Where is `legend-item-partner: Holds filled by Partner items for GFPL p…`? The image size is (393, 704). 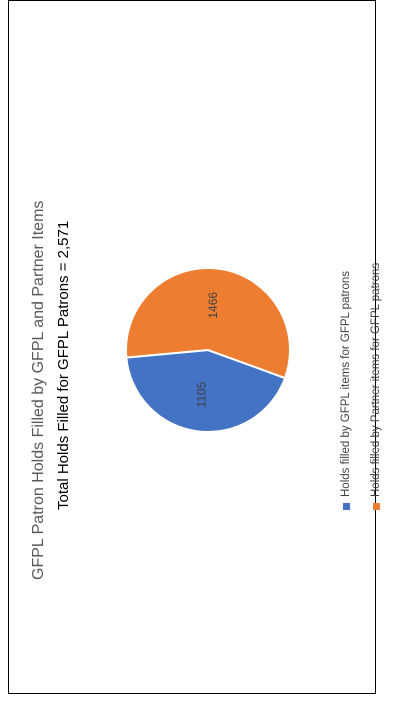 legend-item-partner: Holds filled by Partner items for GFPL p… is located at coordinates (376, 386).